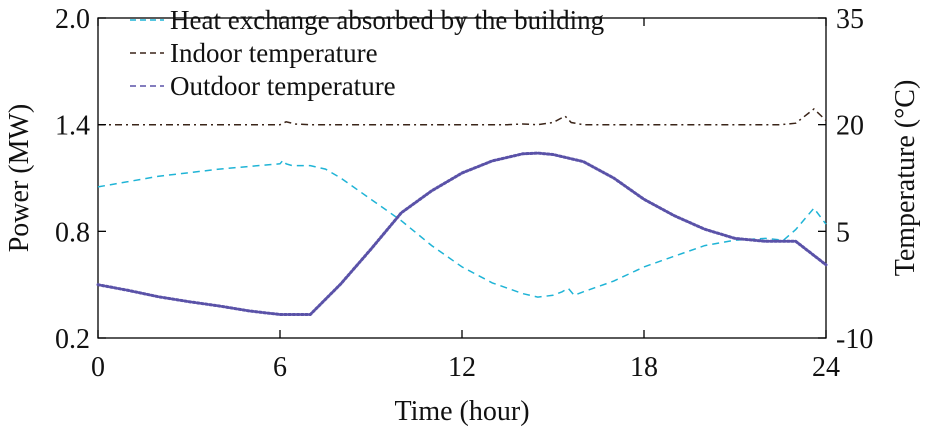 This screenshot has width=928, height=435. Describe the element at coordinates (72, 126) in the screenshot. I see `y-left-tick-label: 1.4` at that location.